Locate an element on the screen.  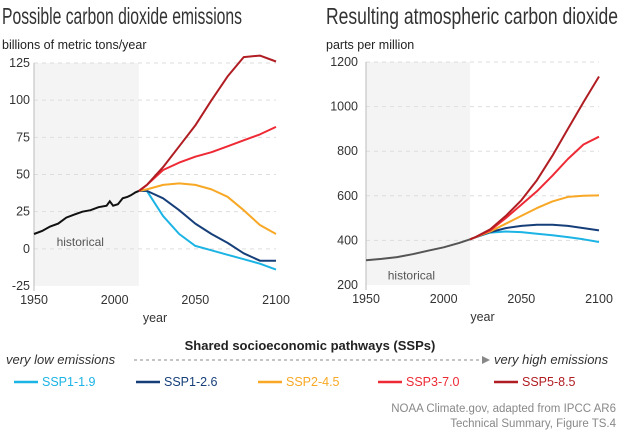
credit-line-2: Technical Summary, Figure TS.4 is located at coordinates (533, 424).